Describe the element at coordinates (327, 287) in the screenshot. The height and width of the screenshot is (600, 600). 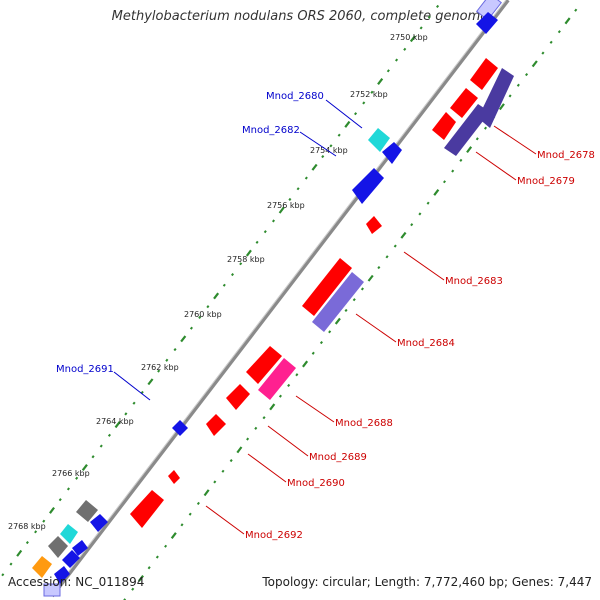
I see `gene-red-2684-pair` at that location.